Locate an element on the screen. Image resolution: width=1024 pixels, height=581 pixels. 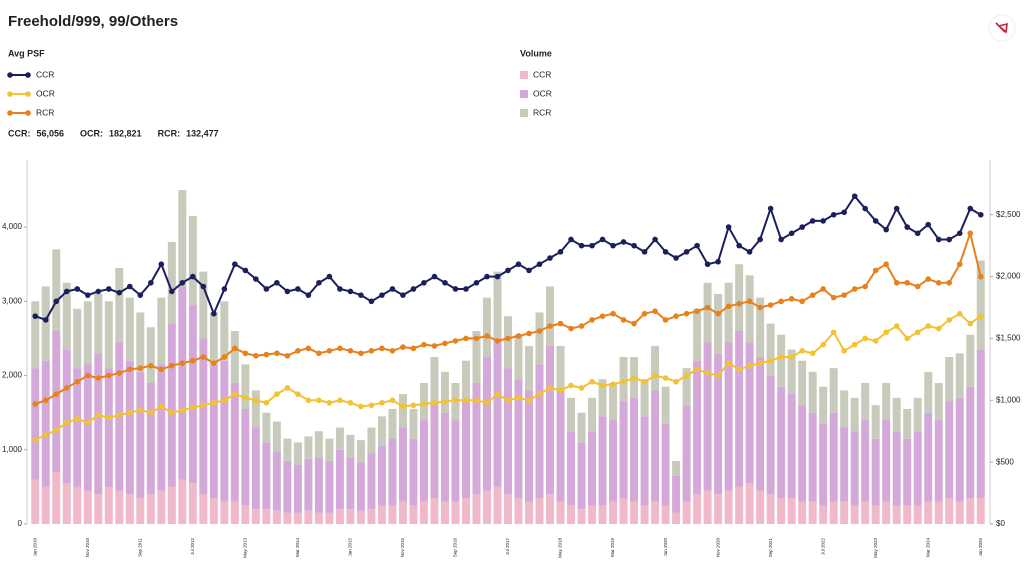
x-tick-label: Jul 2012 is located at coordinates (192, 547).